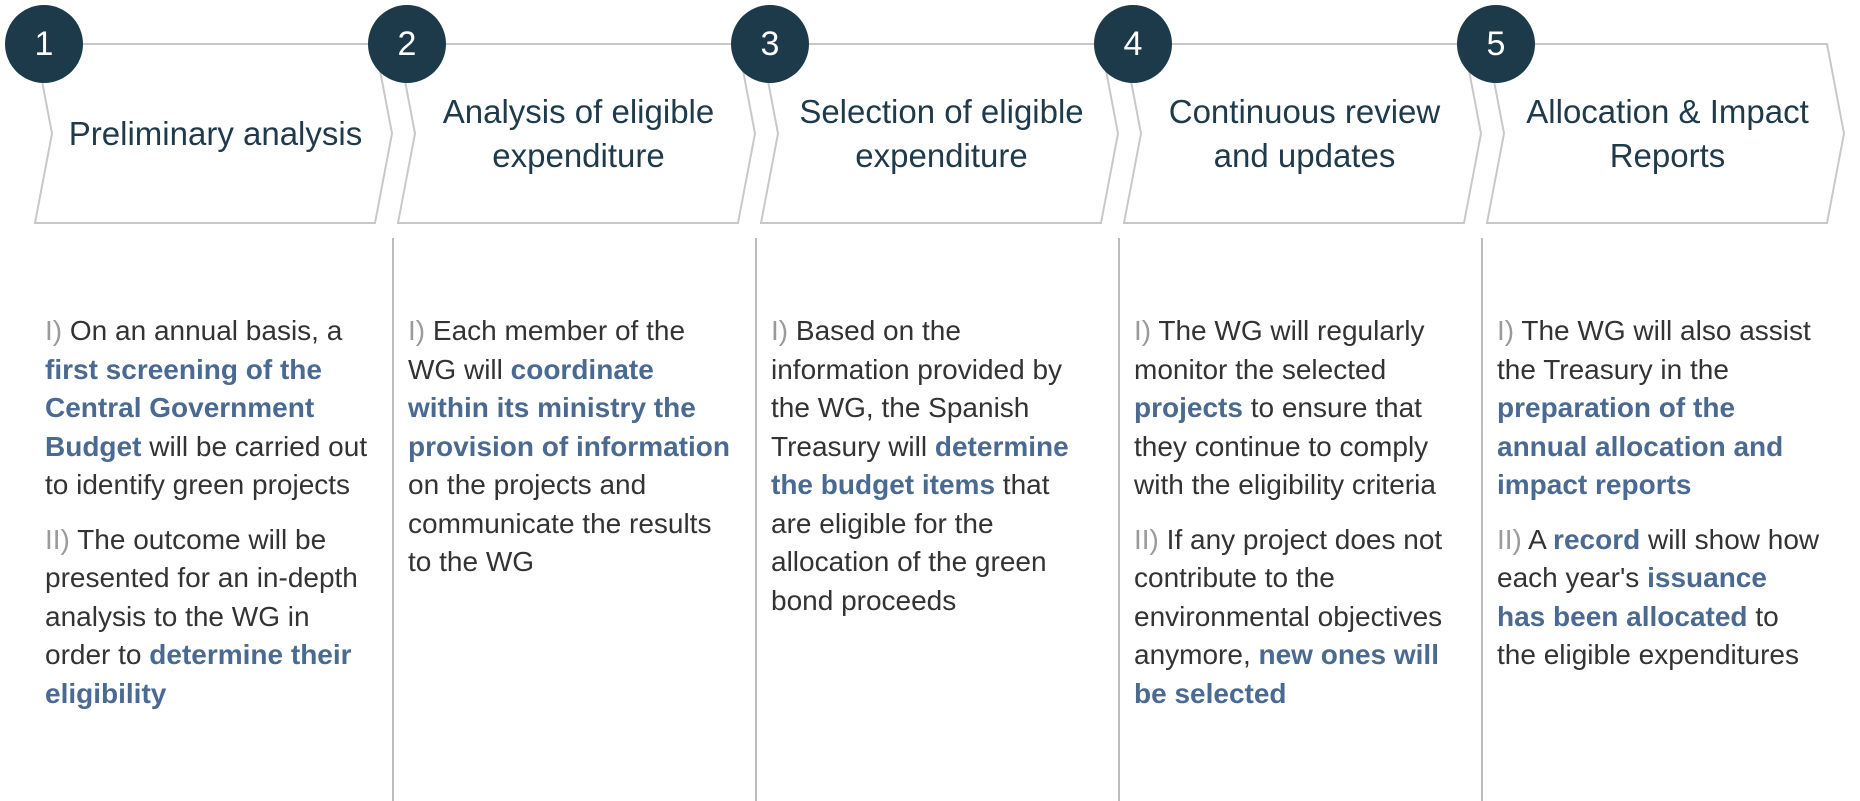  I want to click on text: will show how each year's, so click(1658, 558).